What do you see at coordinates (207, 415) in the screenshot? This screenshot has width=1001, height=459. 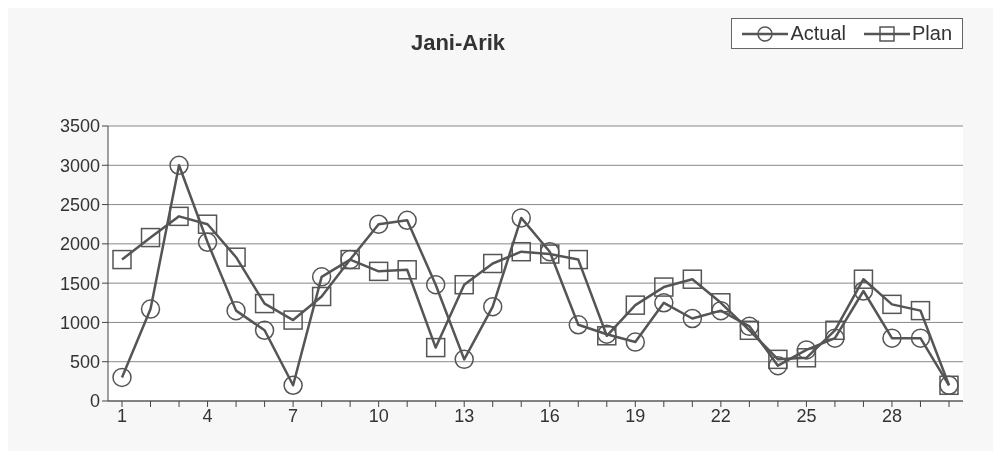 I see `x-tick-label: 4` at bounding box center [207, 415].